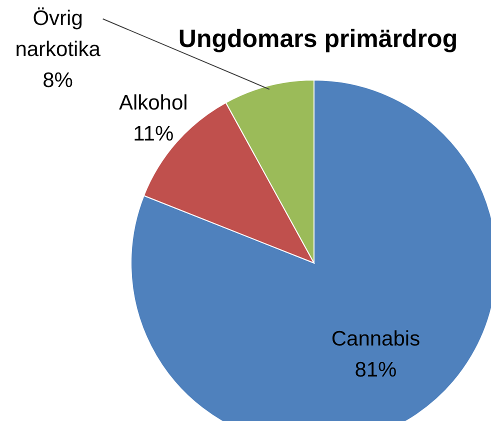 This screenshot has width=491, height=421. Describe the element at coordinates (375, 338) in the screenshot. I see `slice-label: Cannabis` at that location.